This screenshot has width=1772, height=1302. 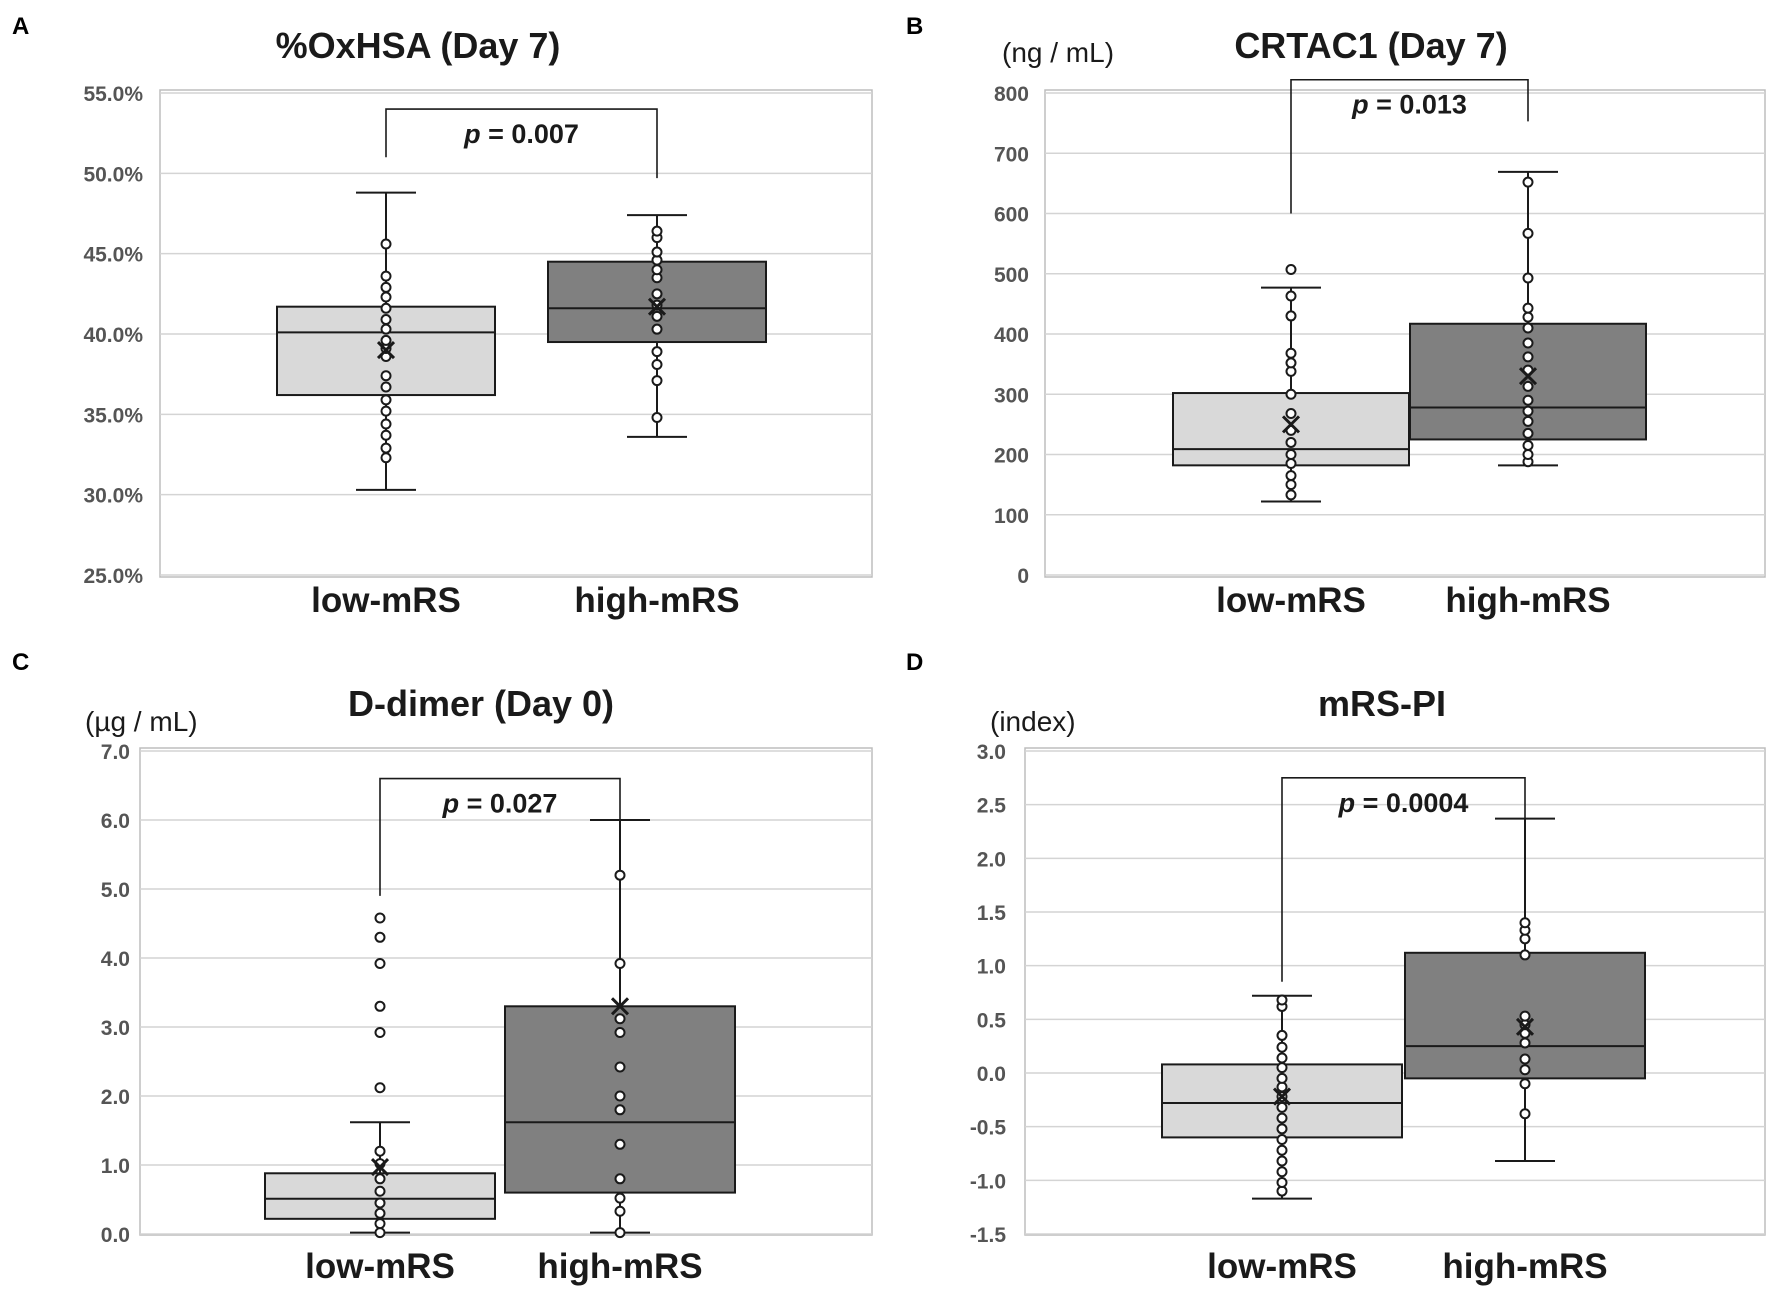 What do you see at coordinates (992, 806) in the screenshot?
I see `y-tick-label-d: 2.5` at bounding box center [992, 806].